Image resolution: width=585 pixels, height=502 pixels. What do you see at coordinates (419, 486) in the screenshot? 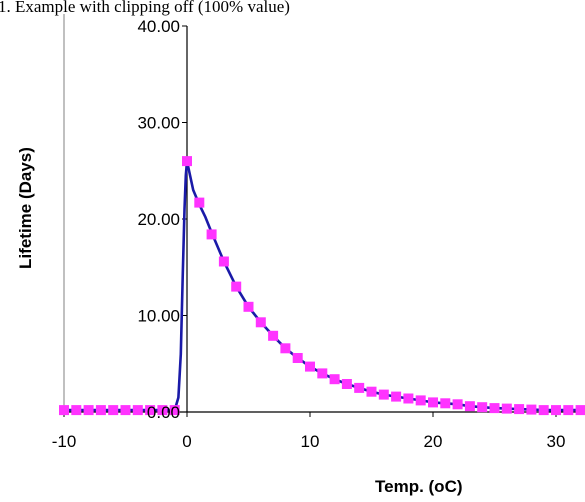
I see `x-axis-title: Temp. (oC)` at bounding box center [419, 486].